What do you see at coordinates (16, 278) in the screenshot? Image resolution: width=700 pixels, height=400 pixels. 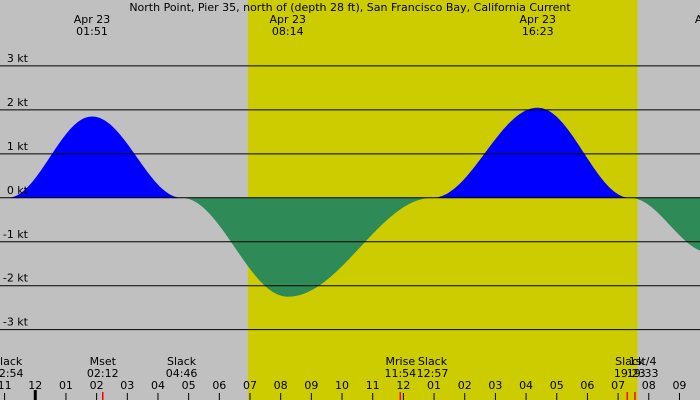 I see `y-tick-label: -2 kt` at bounding box center [16, 278].